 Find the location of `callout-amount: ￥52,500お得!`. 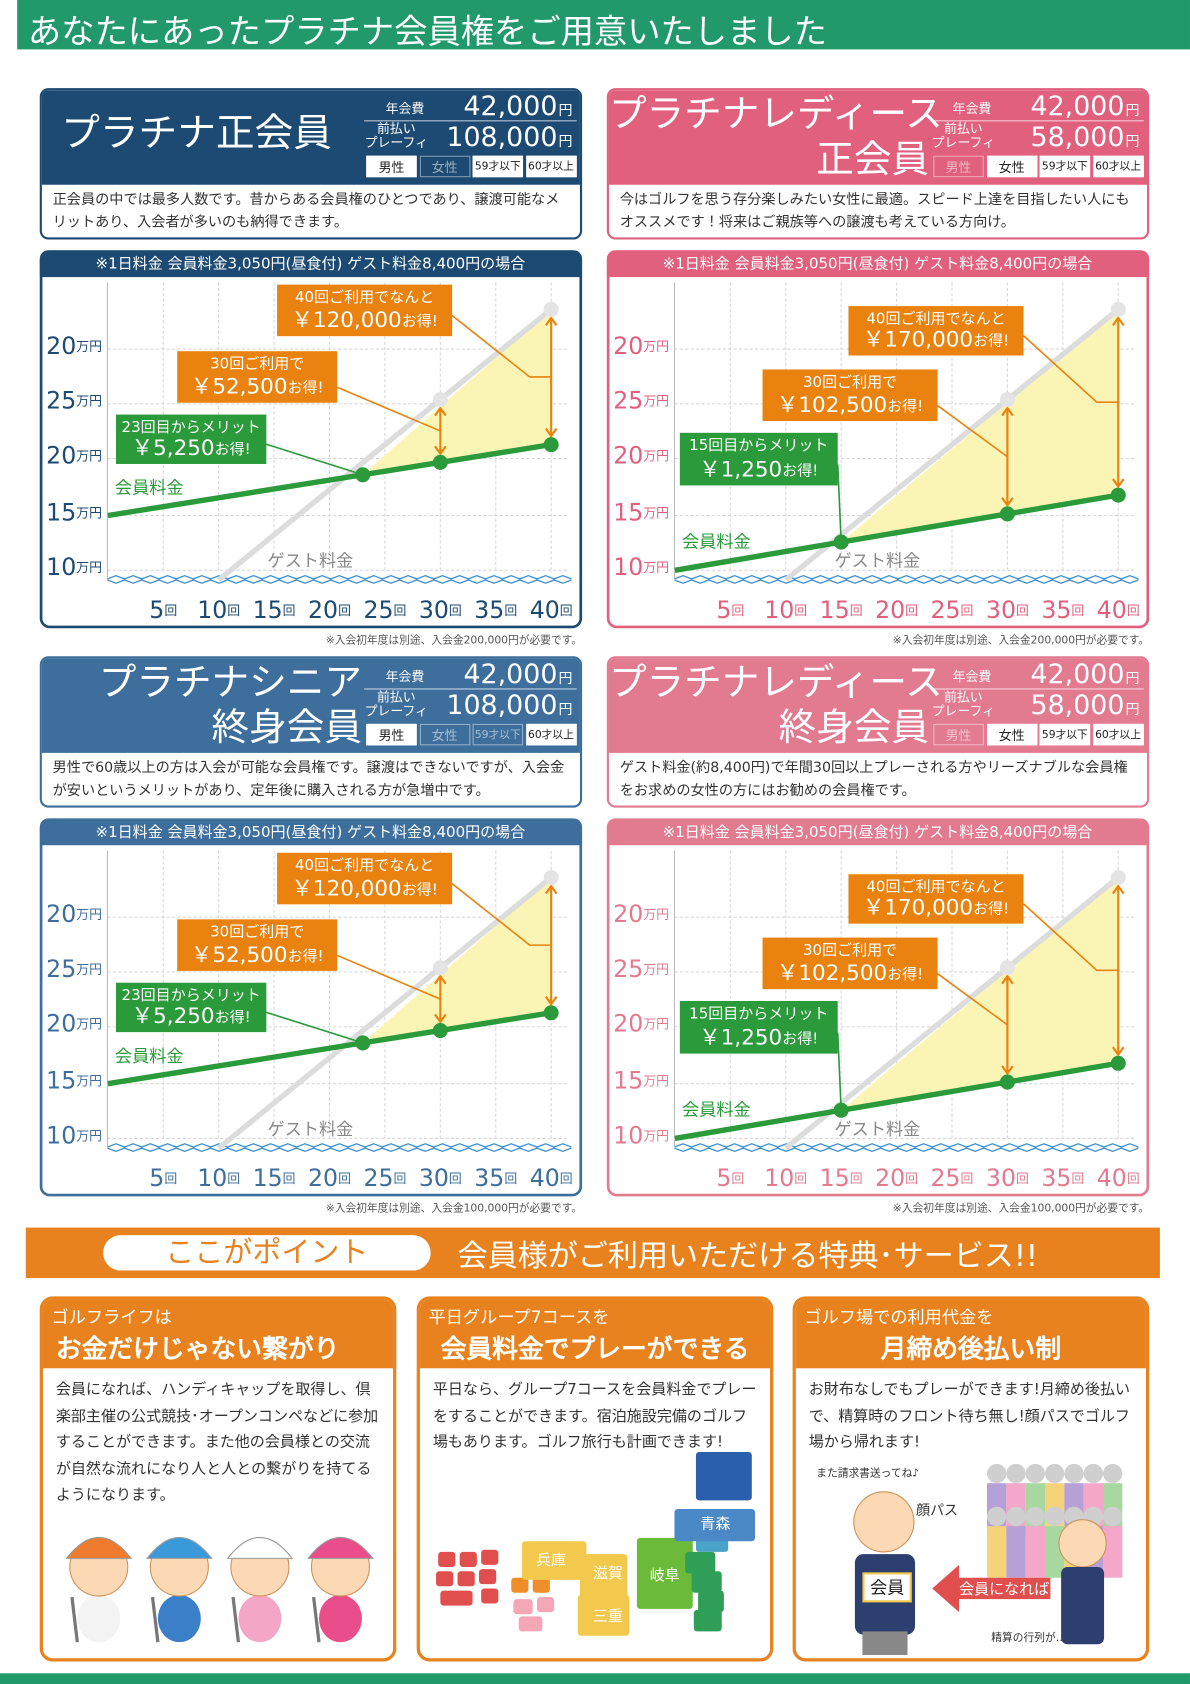

callout-amount: ￥52,500お得! is located at coordinates (257, 387).